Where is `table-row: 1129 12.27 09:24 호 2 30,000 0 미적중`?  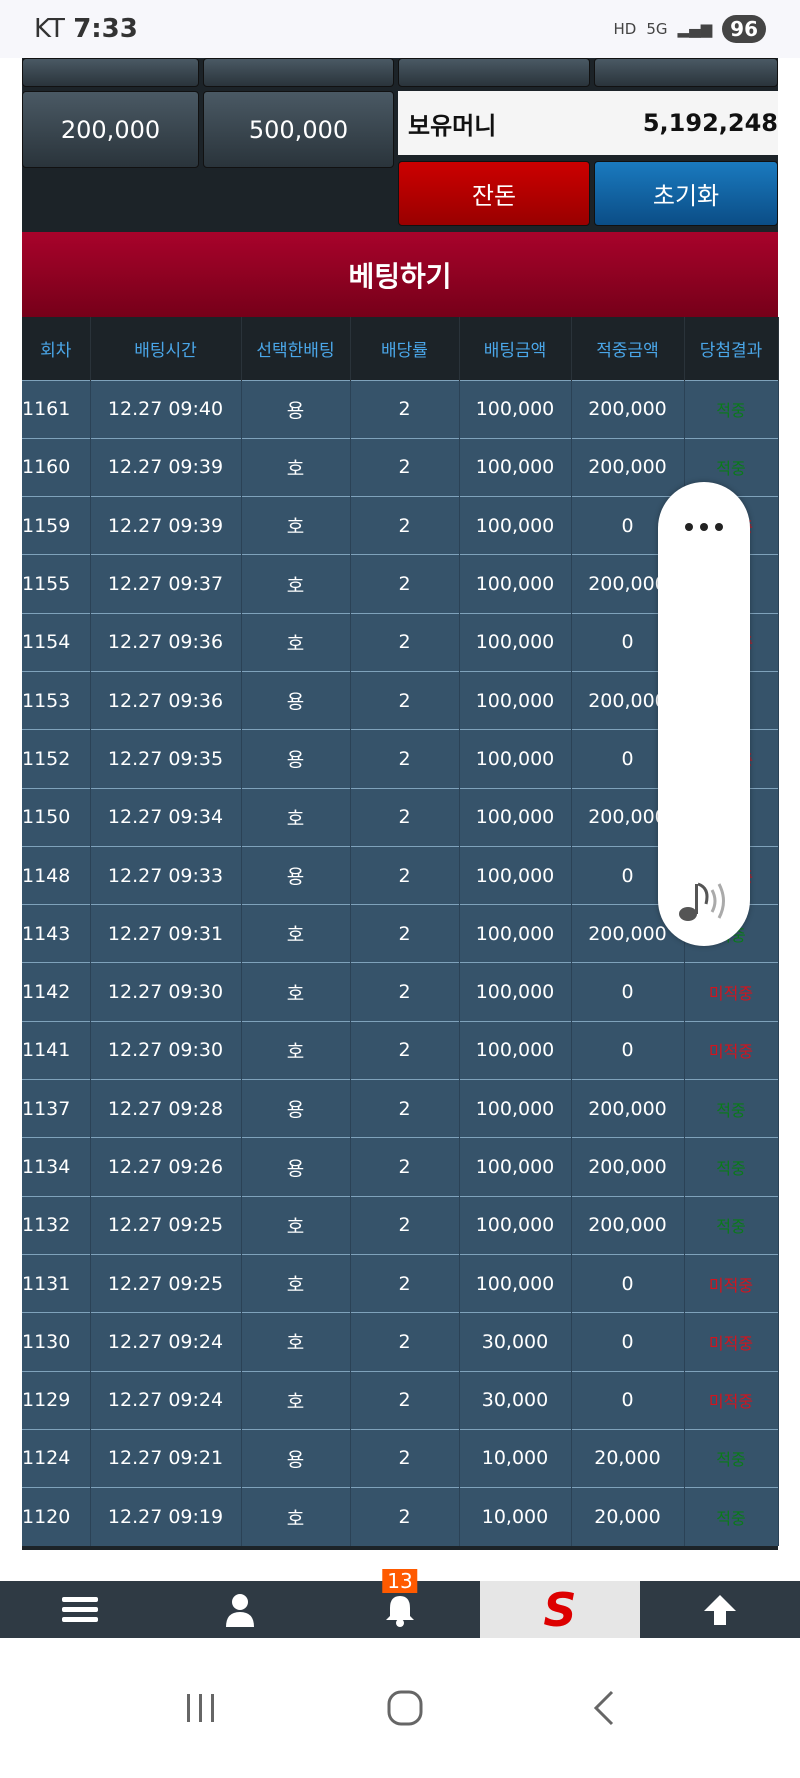
table-row: 1129 12.27 09:24 호 2 30,000 0 미적중 is located at coordinates (400, 1400).